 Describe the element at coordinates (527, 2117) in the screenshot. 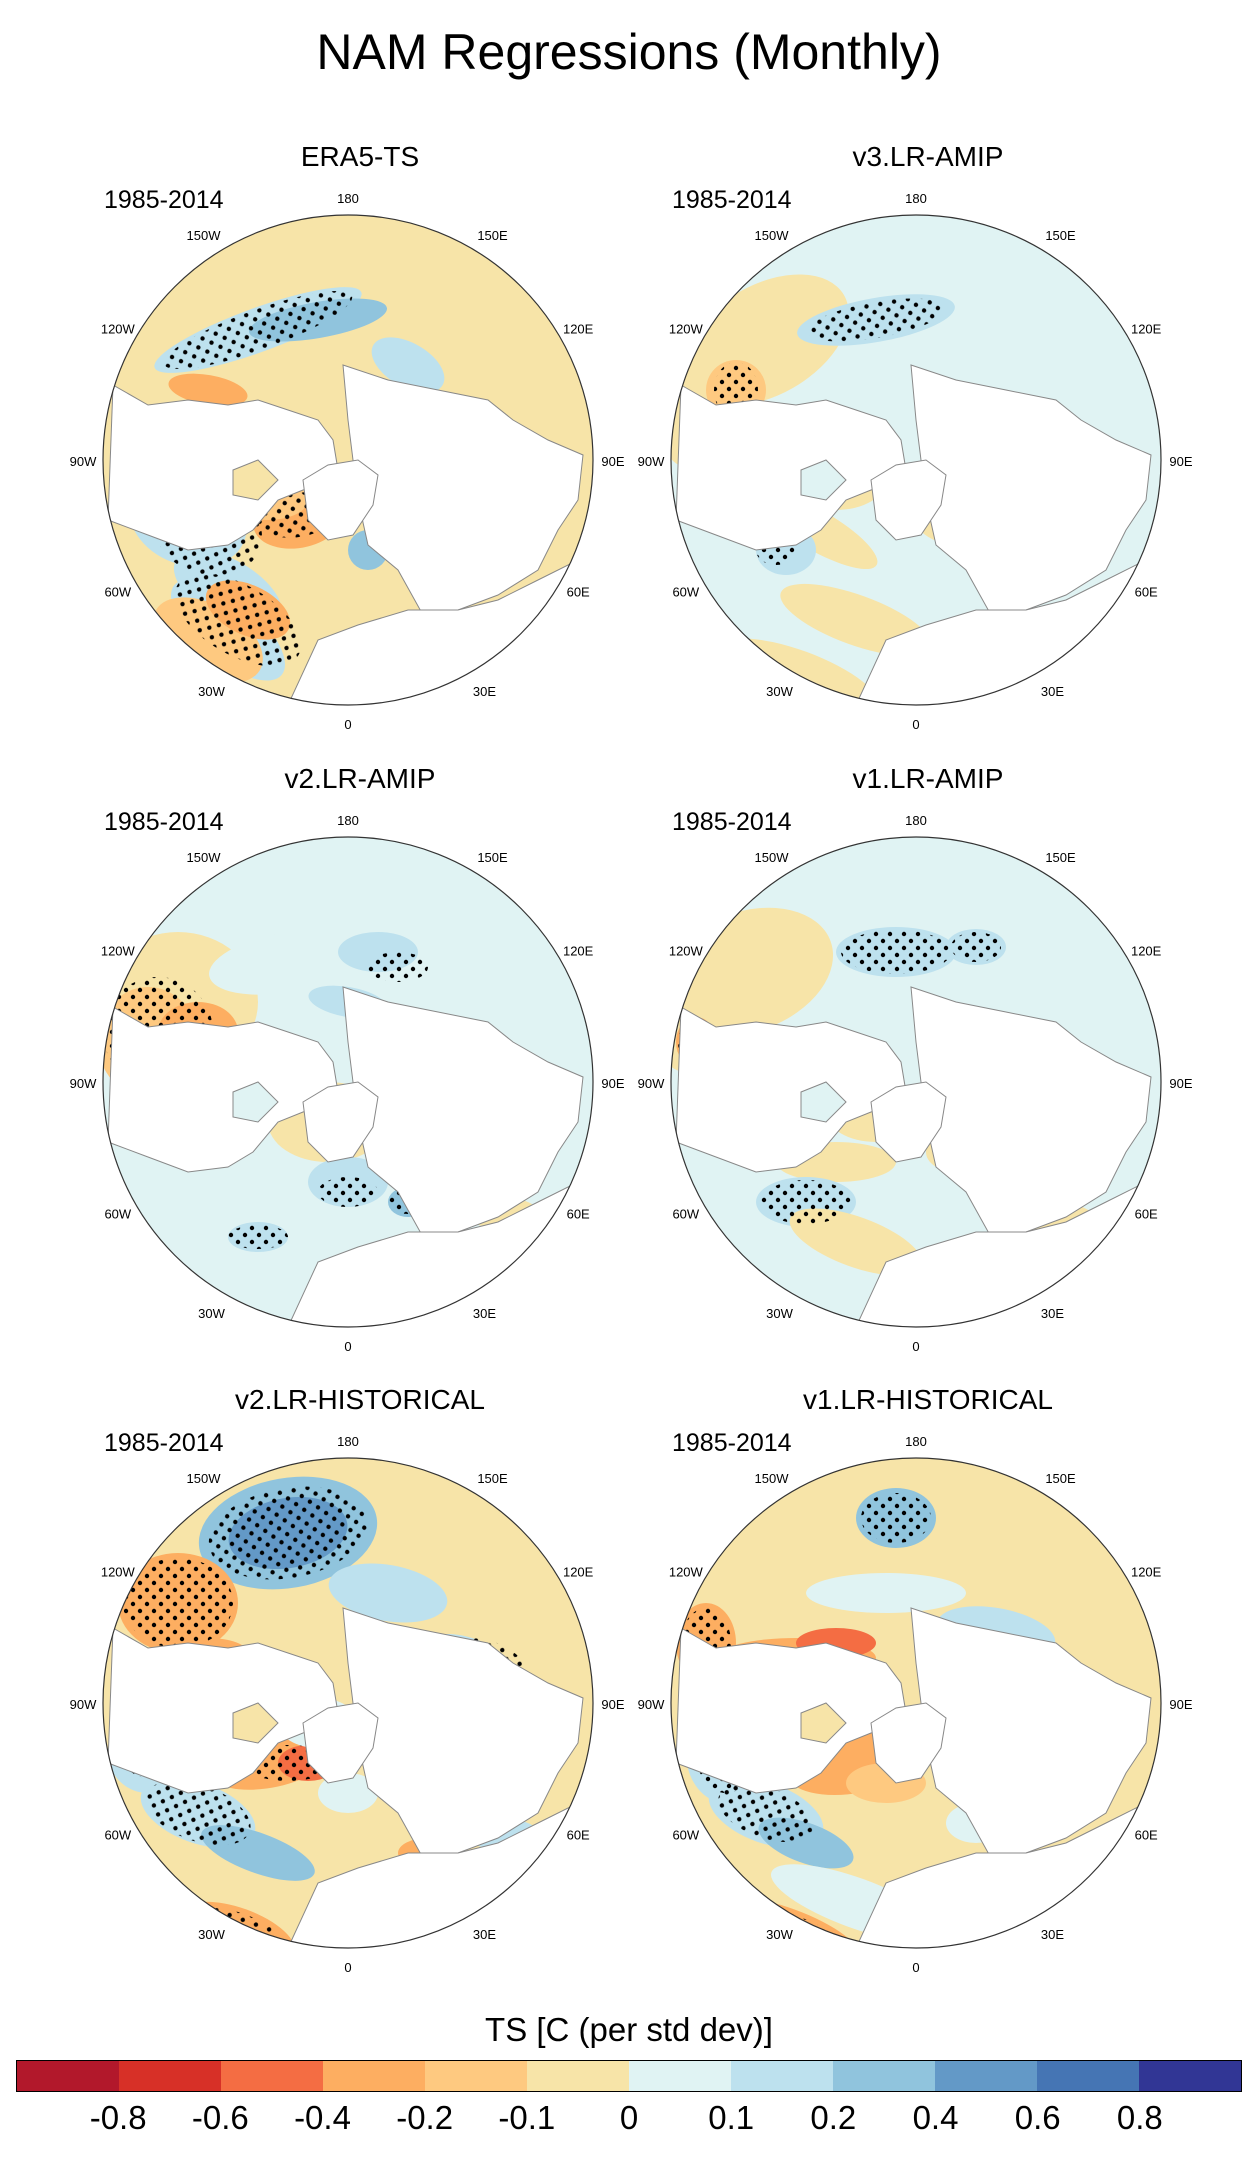

I see `colorbar-tick-label: -0.1` at that location.